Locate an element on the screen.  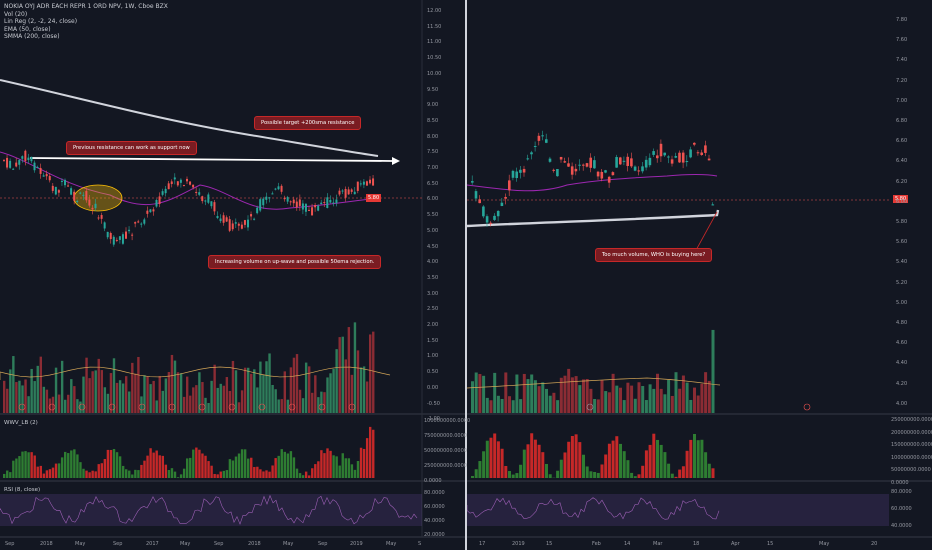
right-time-axis-label: 15 is located at coordinates (770, 544).